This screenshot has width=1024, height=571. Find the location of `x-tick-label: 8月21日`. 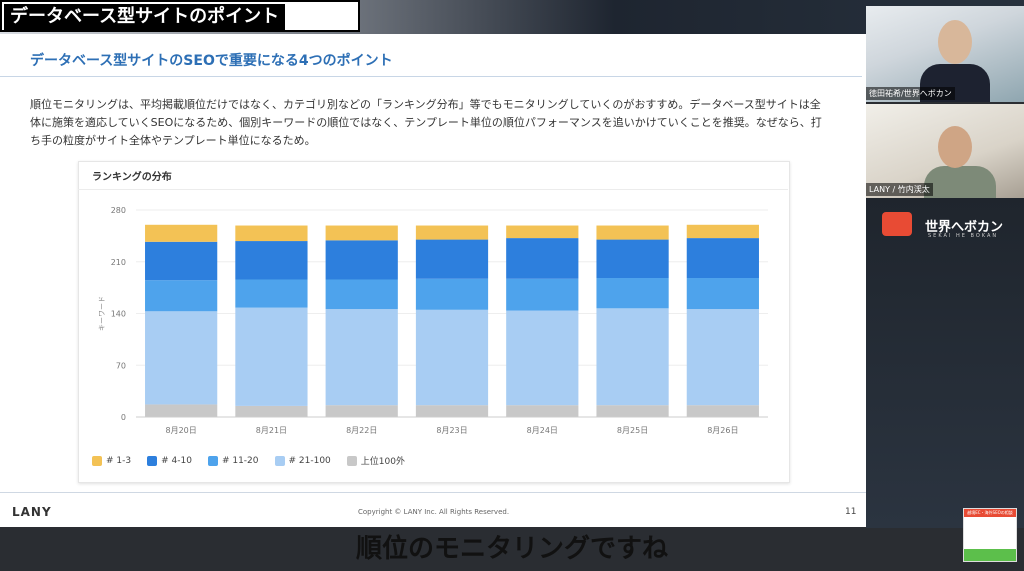

x-tick-label: 8月21日 is located at coordinates (271, 430).